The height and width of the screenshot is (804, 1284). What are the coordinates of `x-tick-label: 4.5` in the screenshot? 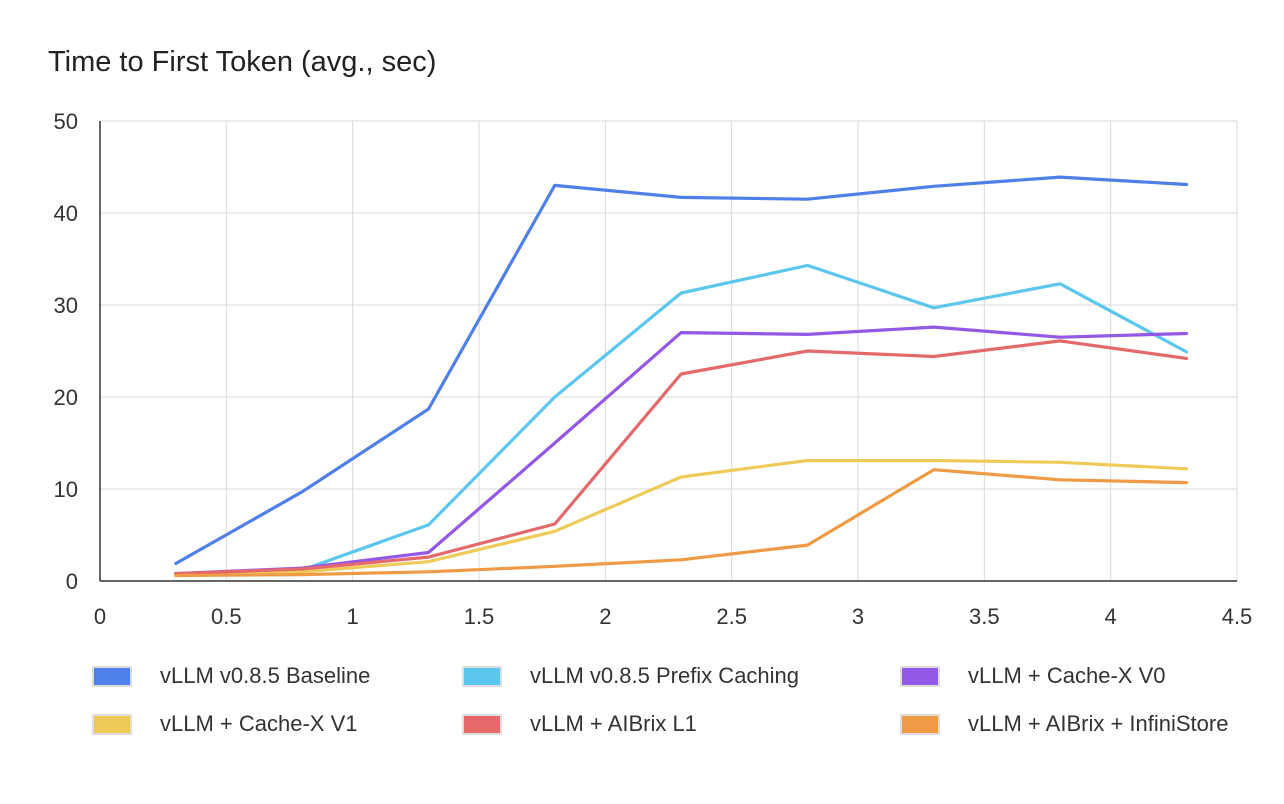 It's located at (1237, 616).